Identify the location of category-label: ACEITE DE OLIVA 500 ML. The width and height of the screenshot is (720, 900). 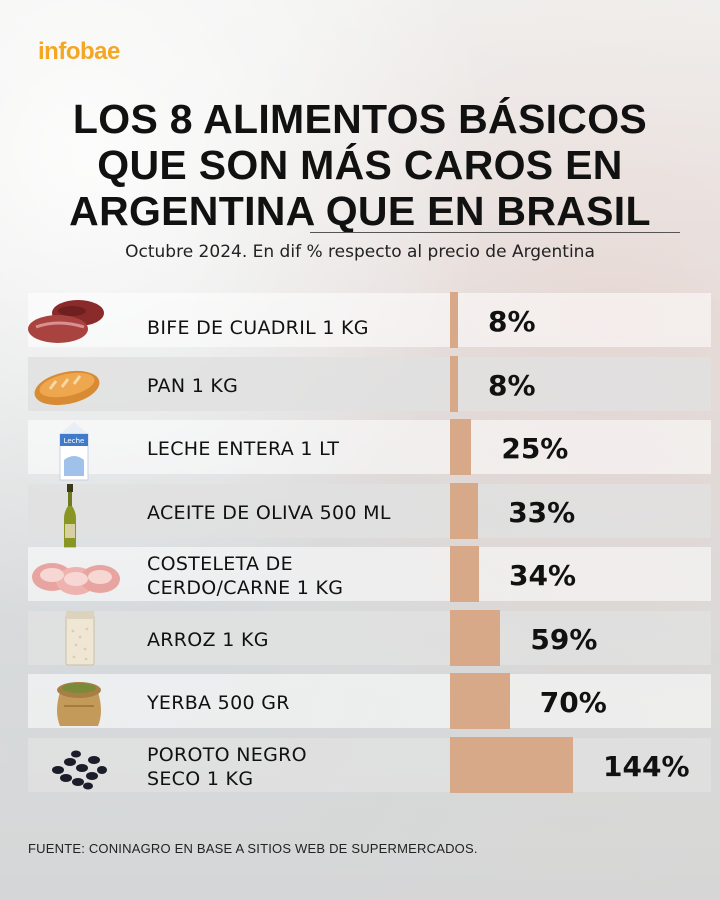
(297, 513).